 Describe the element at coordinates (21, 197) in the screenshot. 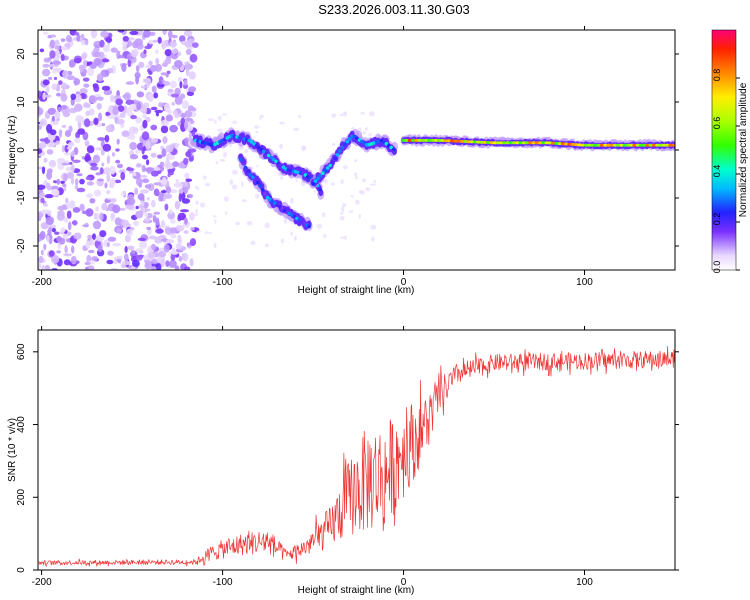

I see `y-tick-label: -10` at that location.